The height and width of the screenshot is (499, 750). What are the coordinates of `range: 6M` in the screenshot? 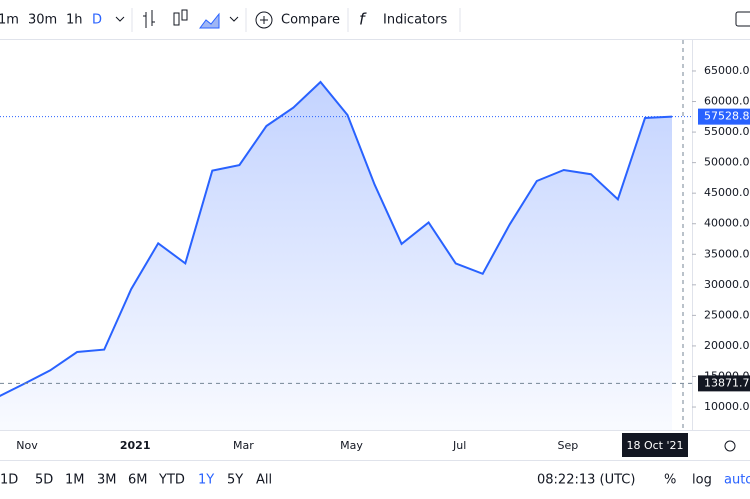 It's located at (138, 480).